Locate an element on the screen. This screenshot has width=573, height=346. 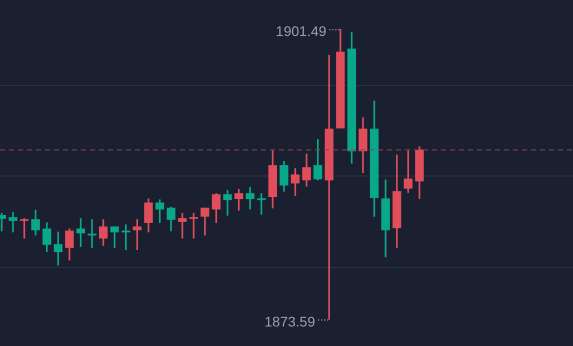
annotation: 1901.49 is located at coordinates (301, 31).